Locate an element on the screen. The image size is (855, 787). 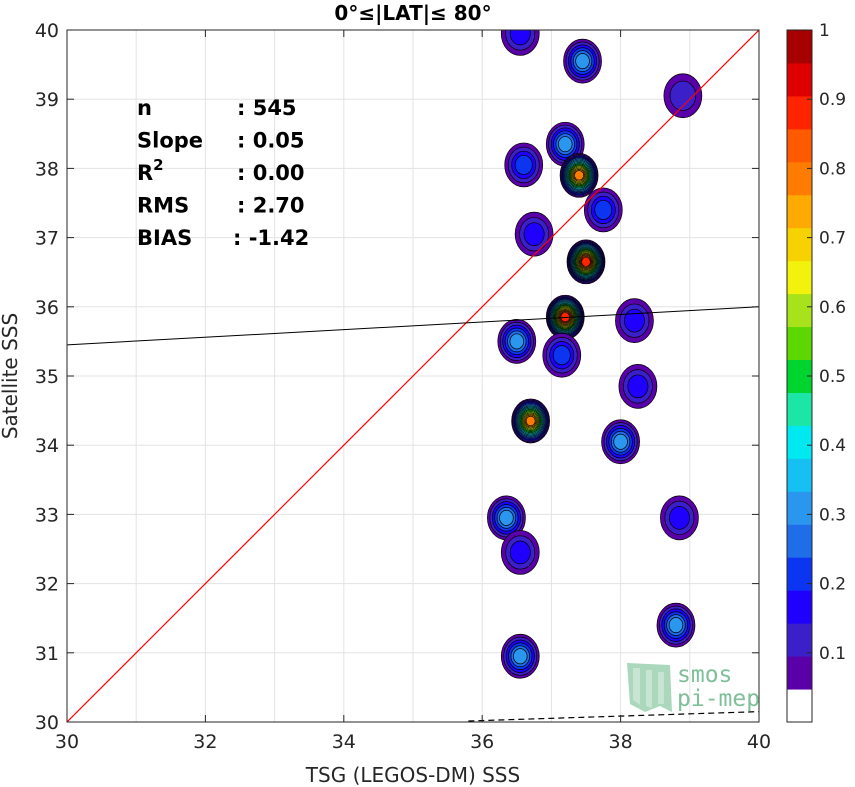
logo-line1: smos is located at coordinates (704, 675).